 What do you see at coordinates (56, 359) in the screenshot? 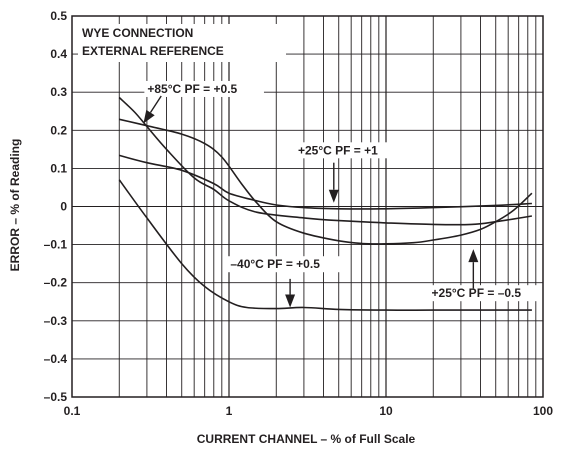
I see `y-tick-label: –0.4` at bounding box center [56, 359].